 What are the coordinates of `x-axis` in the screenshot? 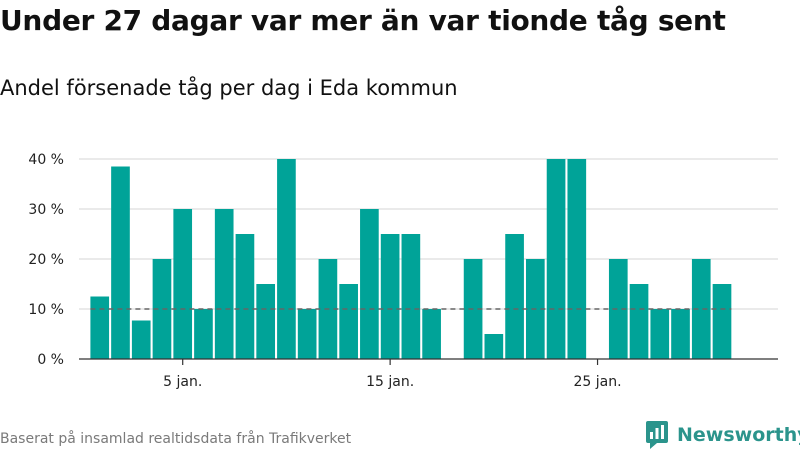 It's located at (428, 361).